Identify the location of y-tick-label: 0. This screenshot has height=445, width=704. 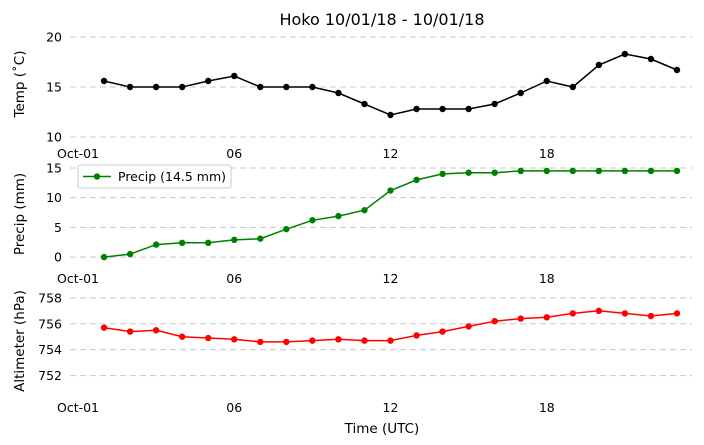
(58, 257).